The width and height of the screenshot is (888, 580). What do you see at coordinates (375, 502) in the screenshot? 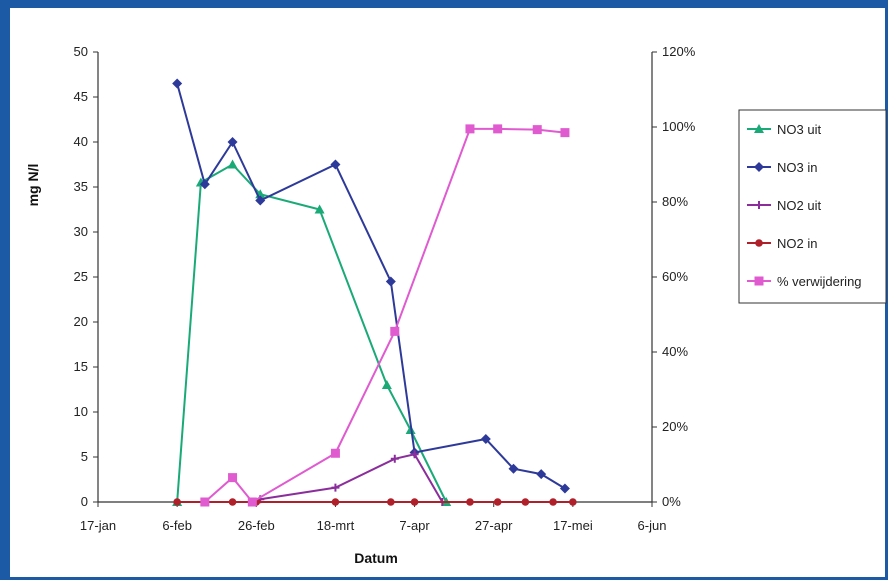
I see `series-no2-in` at bounding box center [375, 502].